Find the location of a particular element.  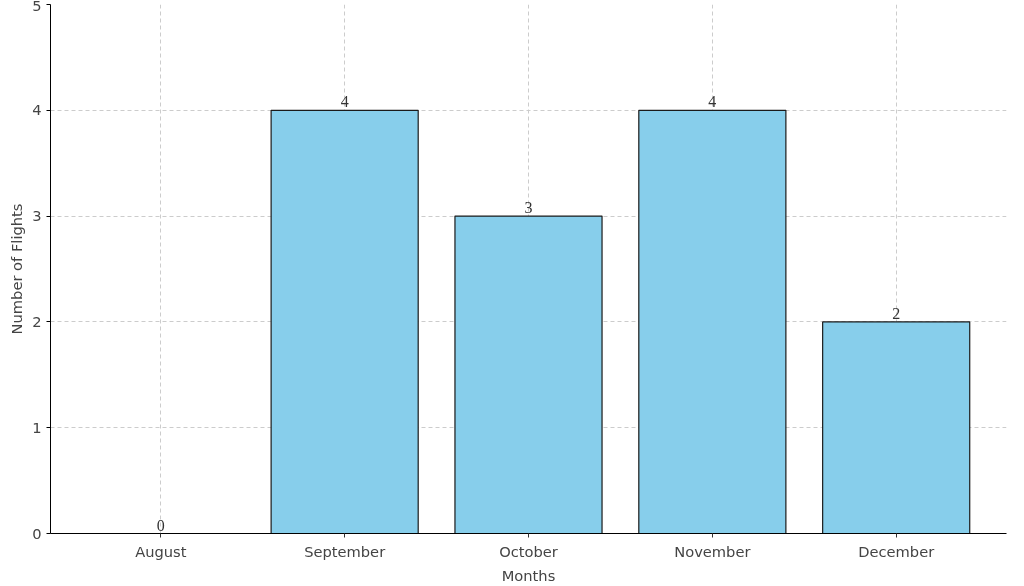

x-tick-label: November is located at coordinates (713, 551).